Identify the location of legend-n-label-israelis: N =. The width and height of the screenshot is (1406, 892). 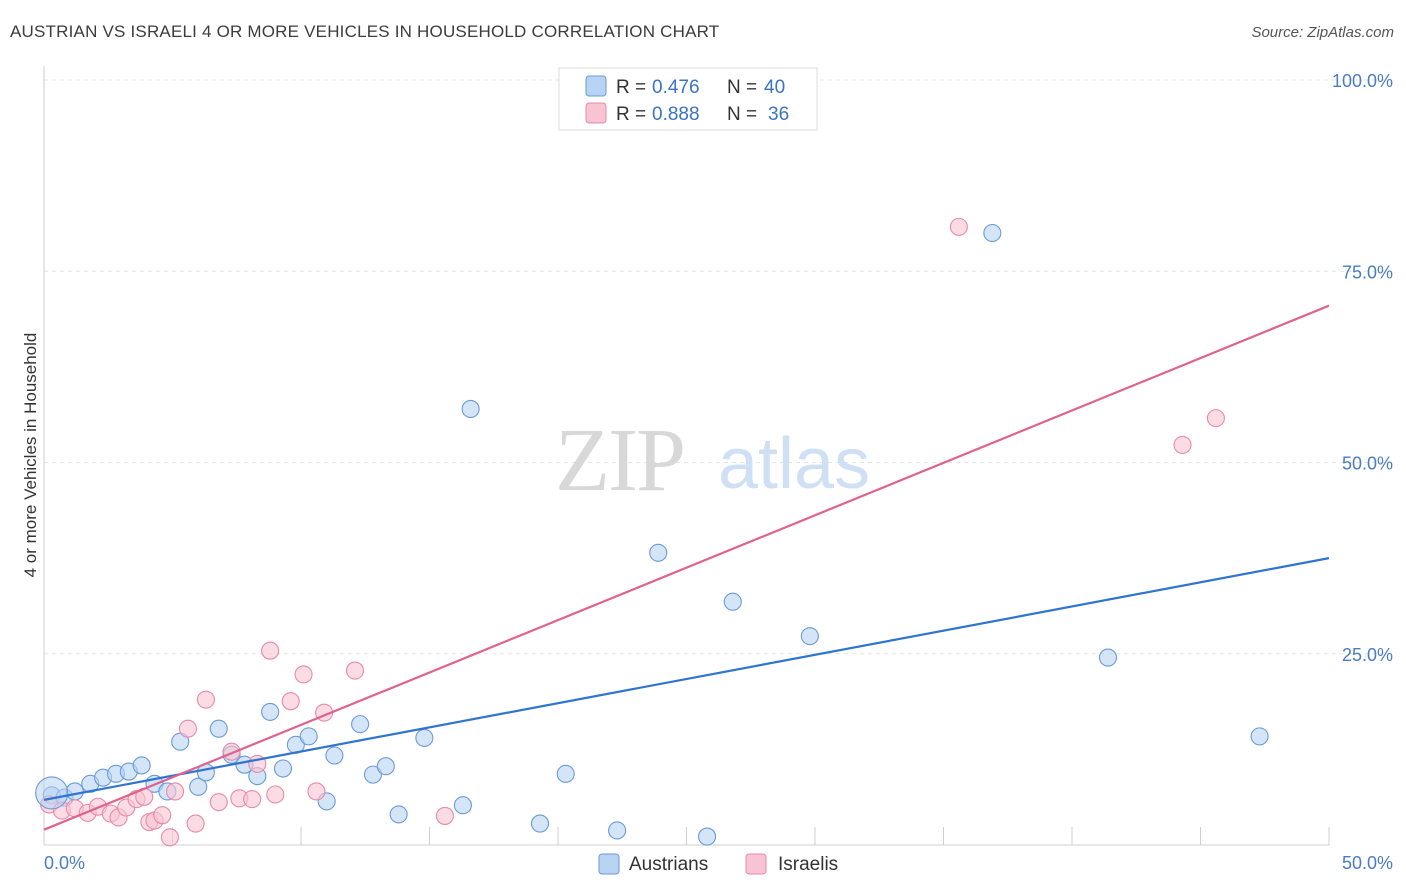
(742, 114).